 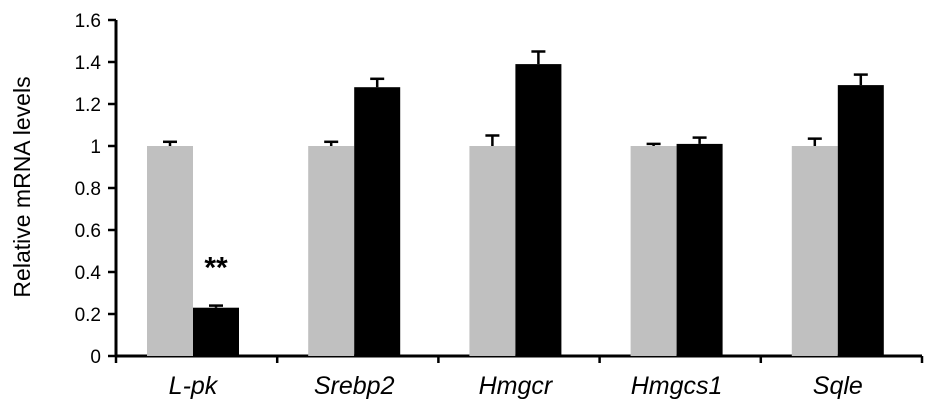 I want to click on y-axis: 0 0.2 0.4 0.6 0.8 1 1.2 1.4 1.6, so click(x=96, y=189).